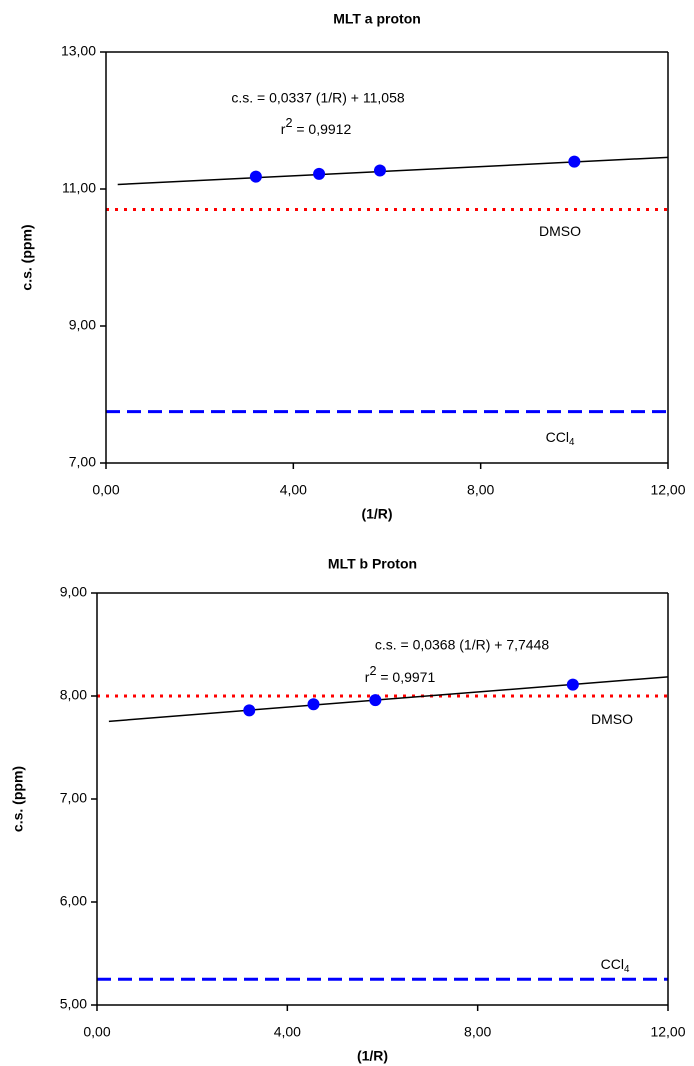 This screenshot has height=1066, width=694. What do you see at coordinates (73, 695) in the screenshot?
I see `y-tick-label: 8,00` at bounding box center [73, 695].